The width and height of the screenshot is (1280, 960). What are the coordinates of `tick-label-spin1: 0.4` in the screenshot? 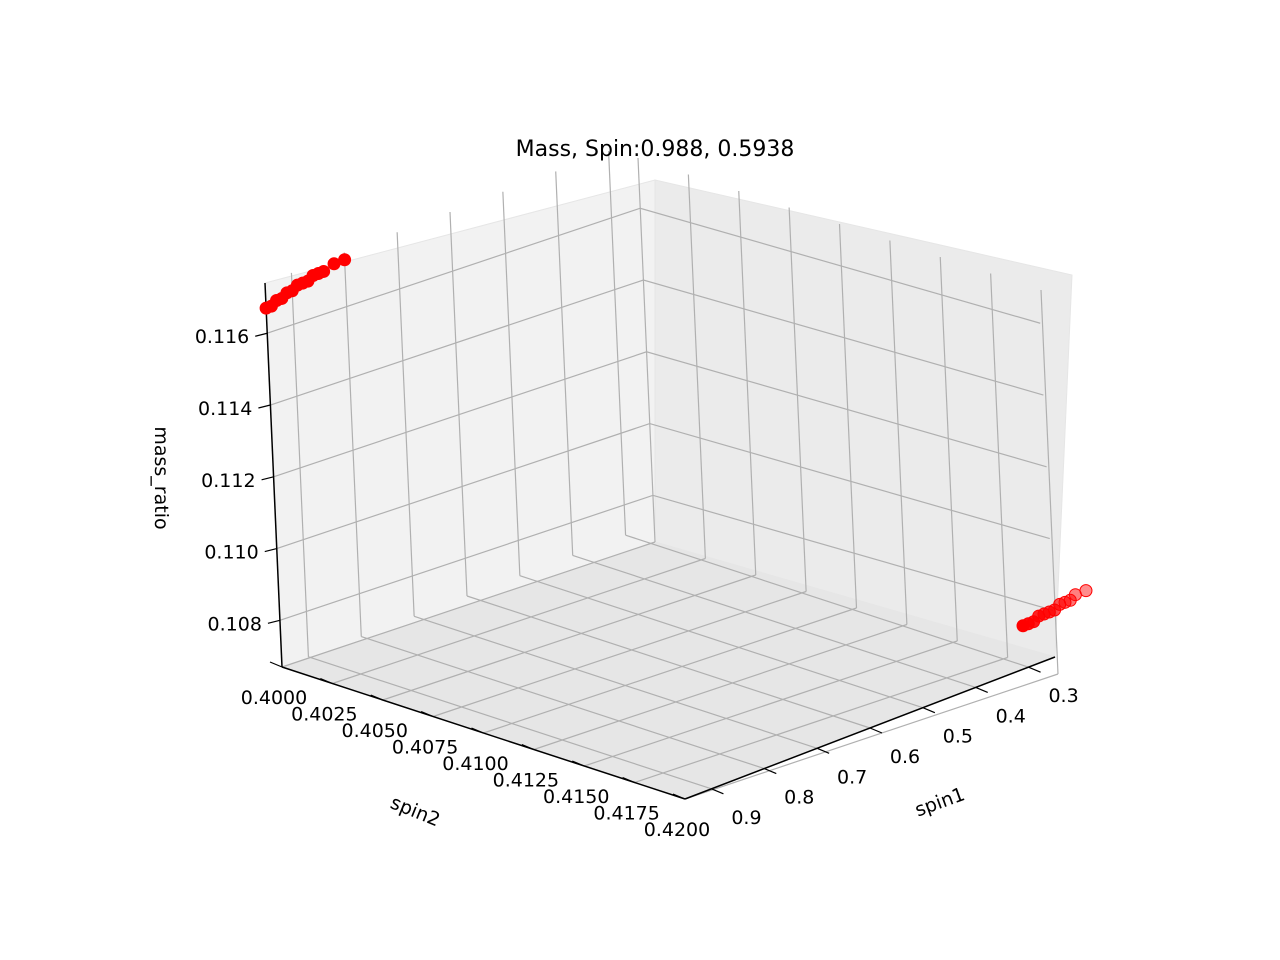 It's located at (1011, 716).